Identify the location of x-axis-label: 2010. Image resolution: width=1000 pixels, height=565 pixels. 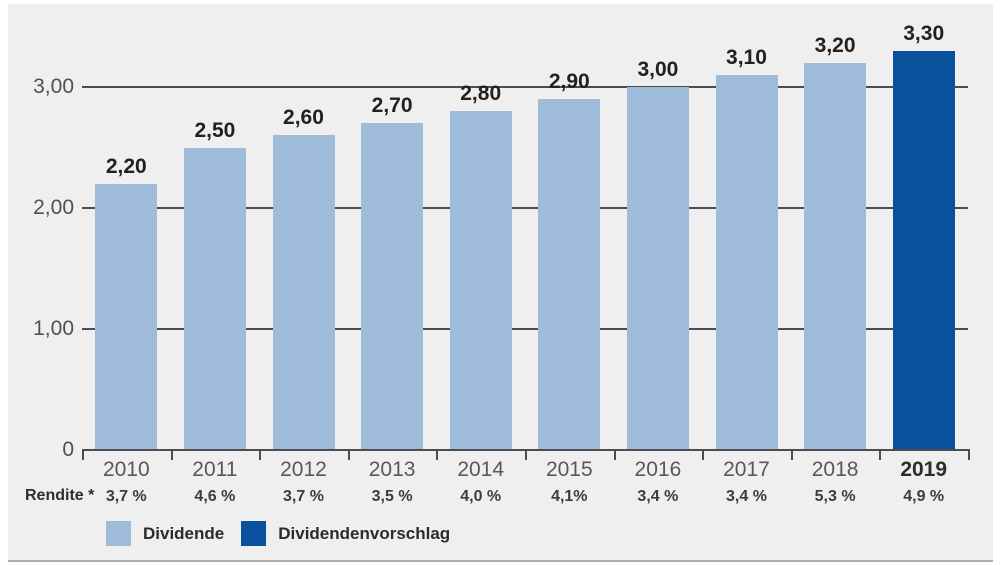
(126, 469).